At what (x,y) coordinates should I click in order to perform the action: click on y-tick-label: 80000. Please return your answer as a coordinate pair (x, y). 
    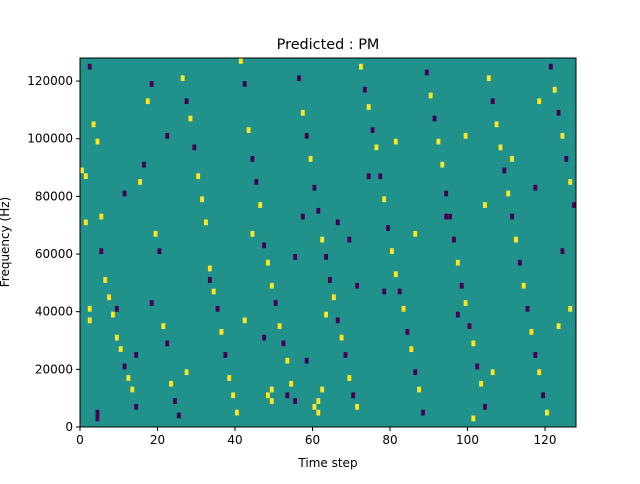
    Looking at the image, I should click on (54, 196).